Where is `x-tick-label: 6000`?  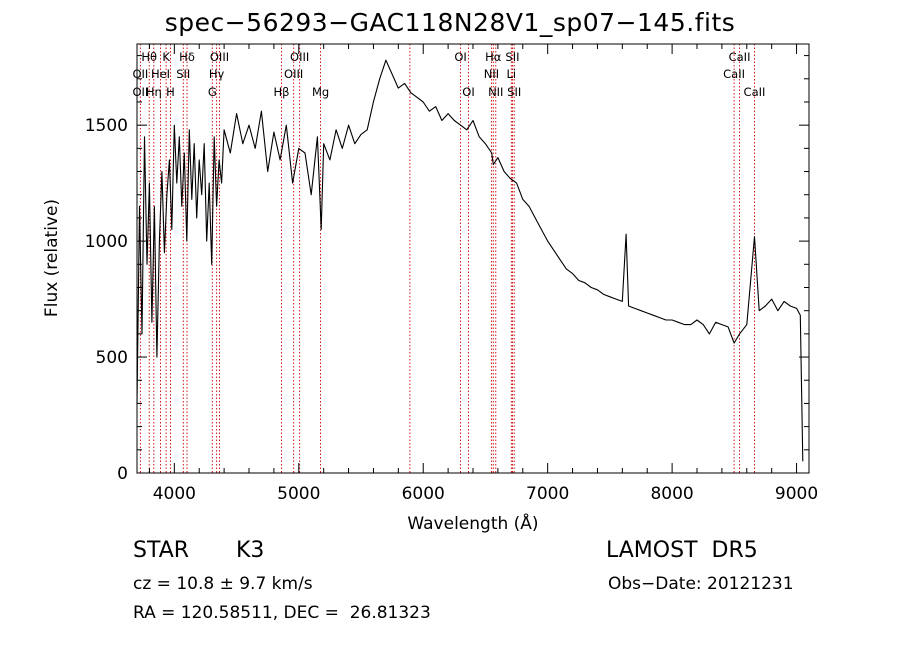
x-tick-label: 6000 is located at coordinates (423, 494).